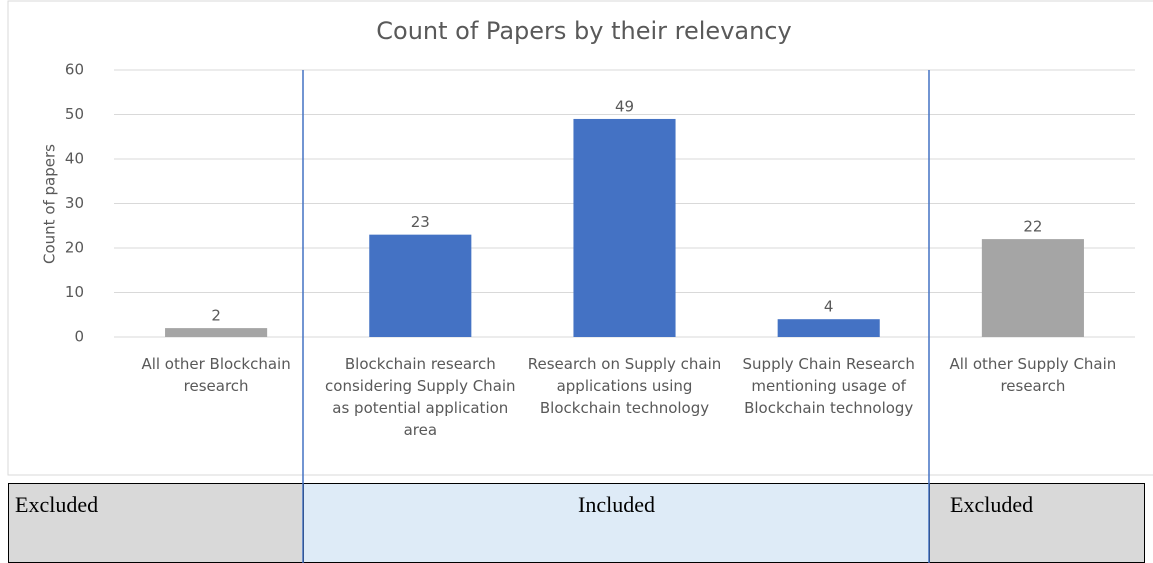 The image size is (1153, 563). I want to click on y-tick-label: 50, so click(74, 114).